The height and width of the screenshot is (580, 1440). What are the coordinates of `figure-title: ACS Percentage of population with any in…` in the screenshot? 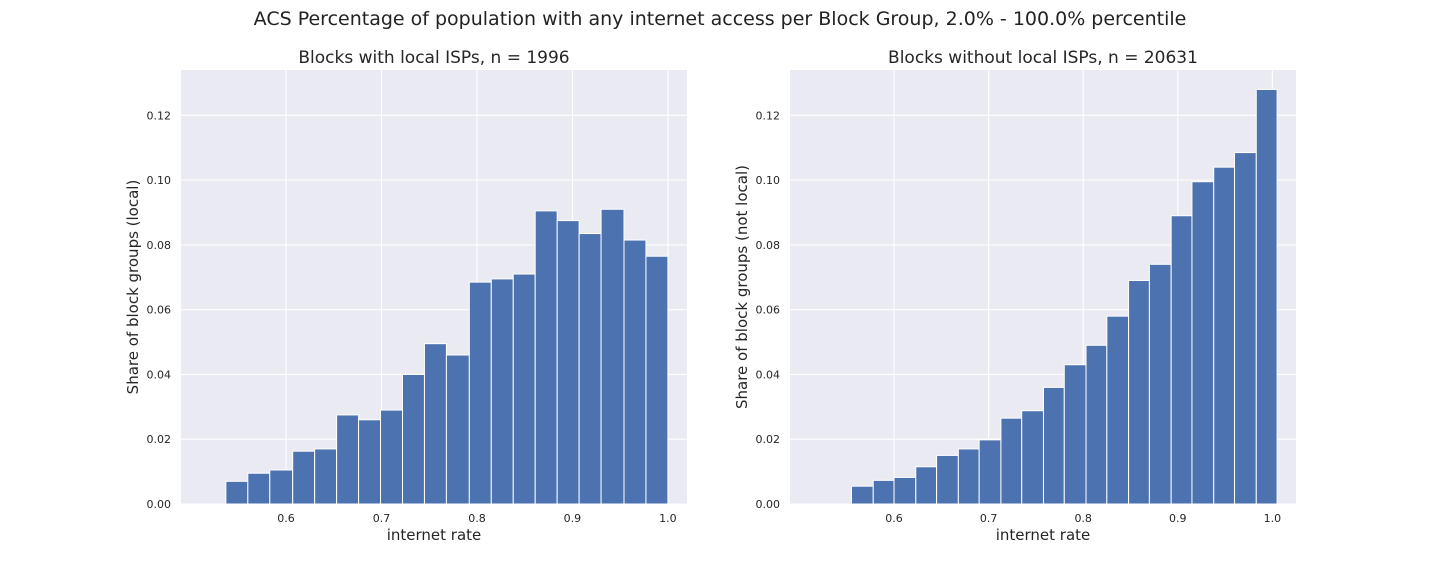 It's located at (720, 19).